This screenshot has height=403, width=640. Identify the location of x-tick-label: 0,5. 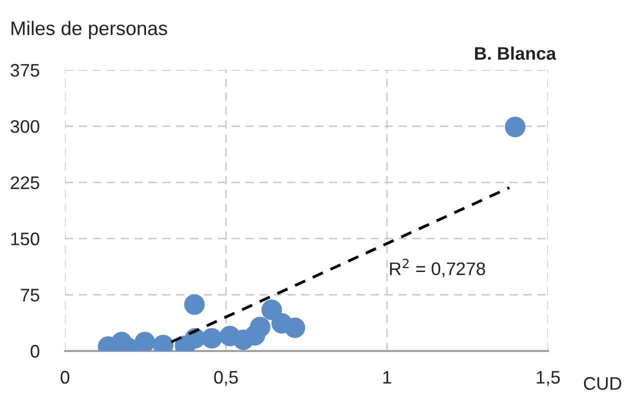
(226, 378).